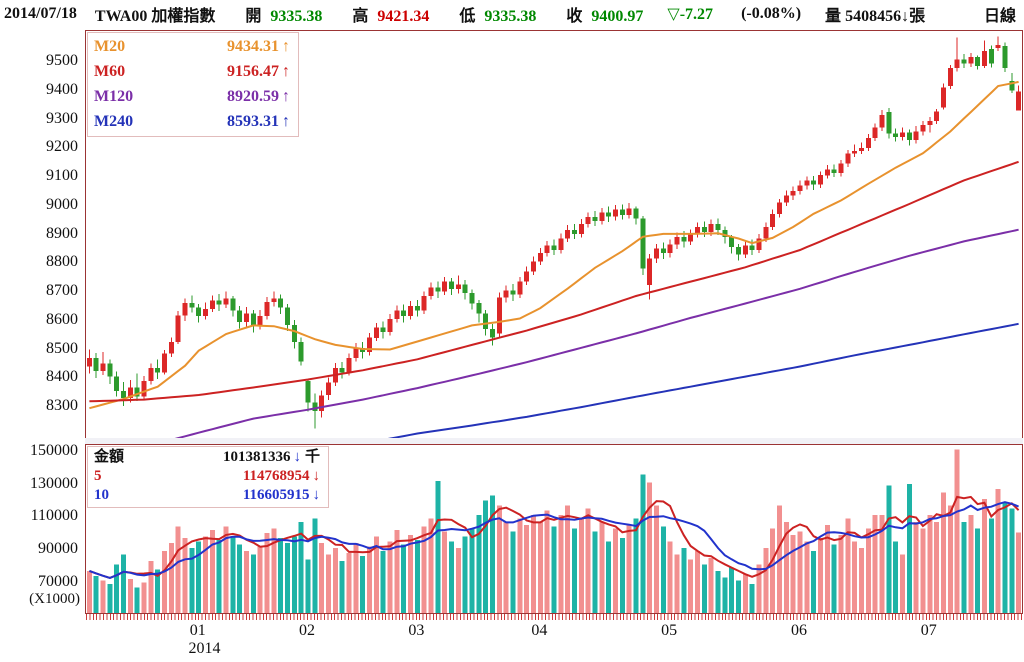 The height and width of the screenshot is (662, 1024). What do you see at coordinates (905, 16) in the screenshot?
I see `volume-arrow-icon: ↓` at bounding box center [905, 16].